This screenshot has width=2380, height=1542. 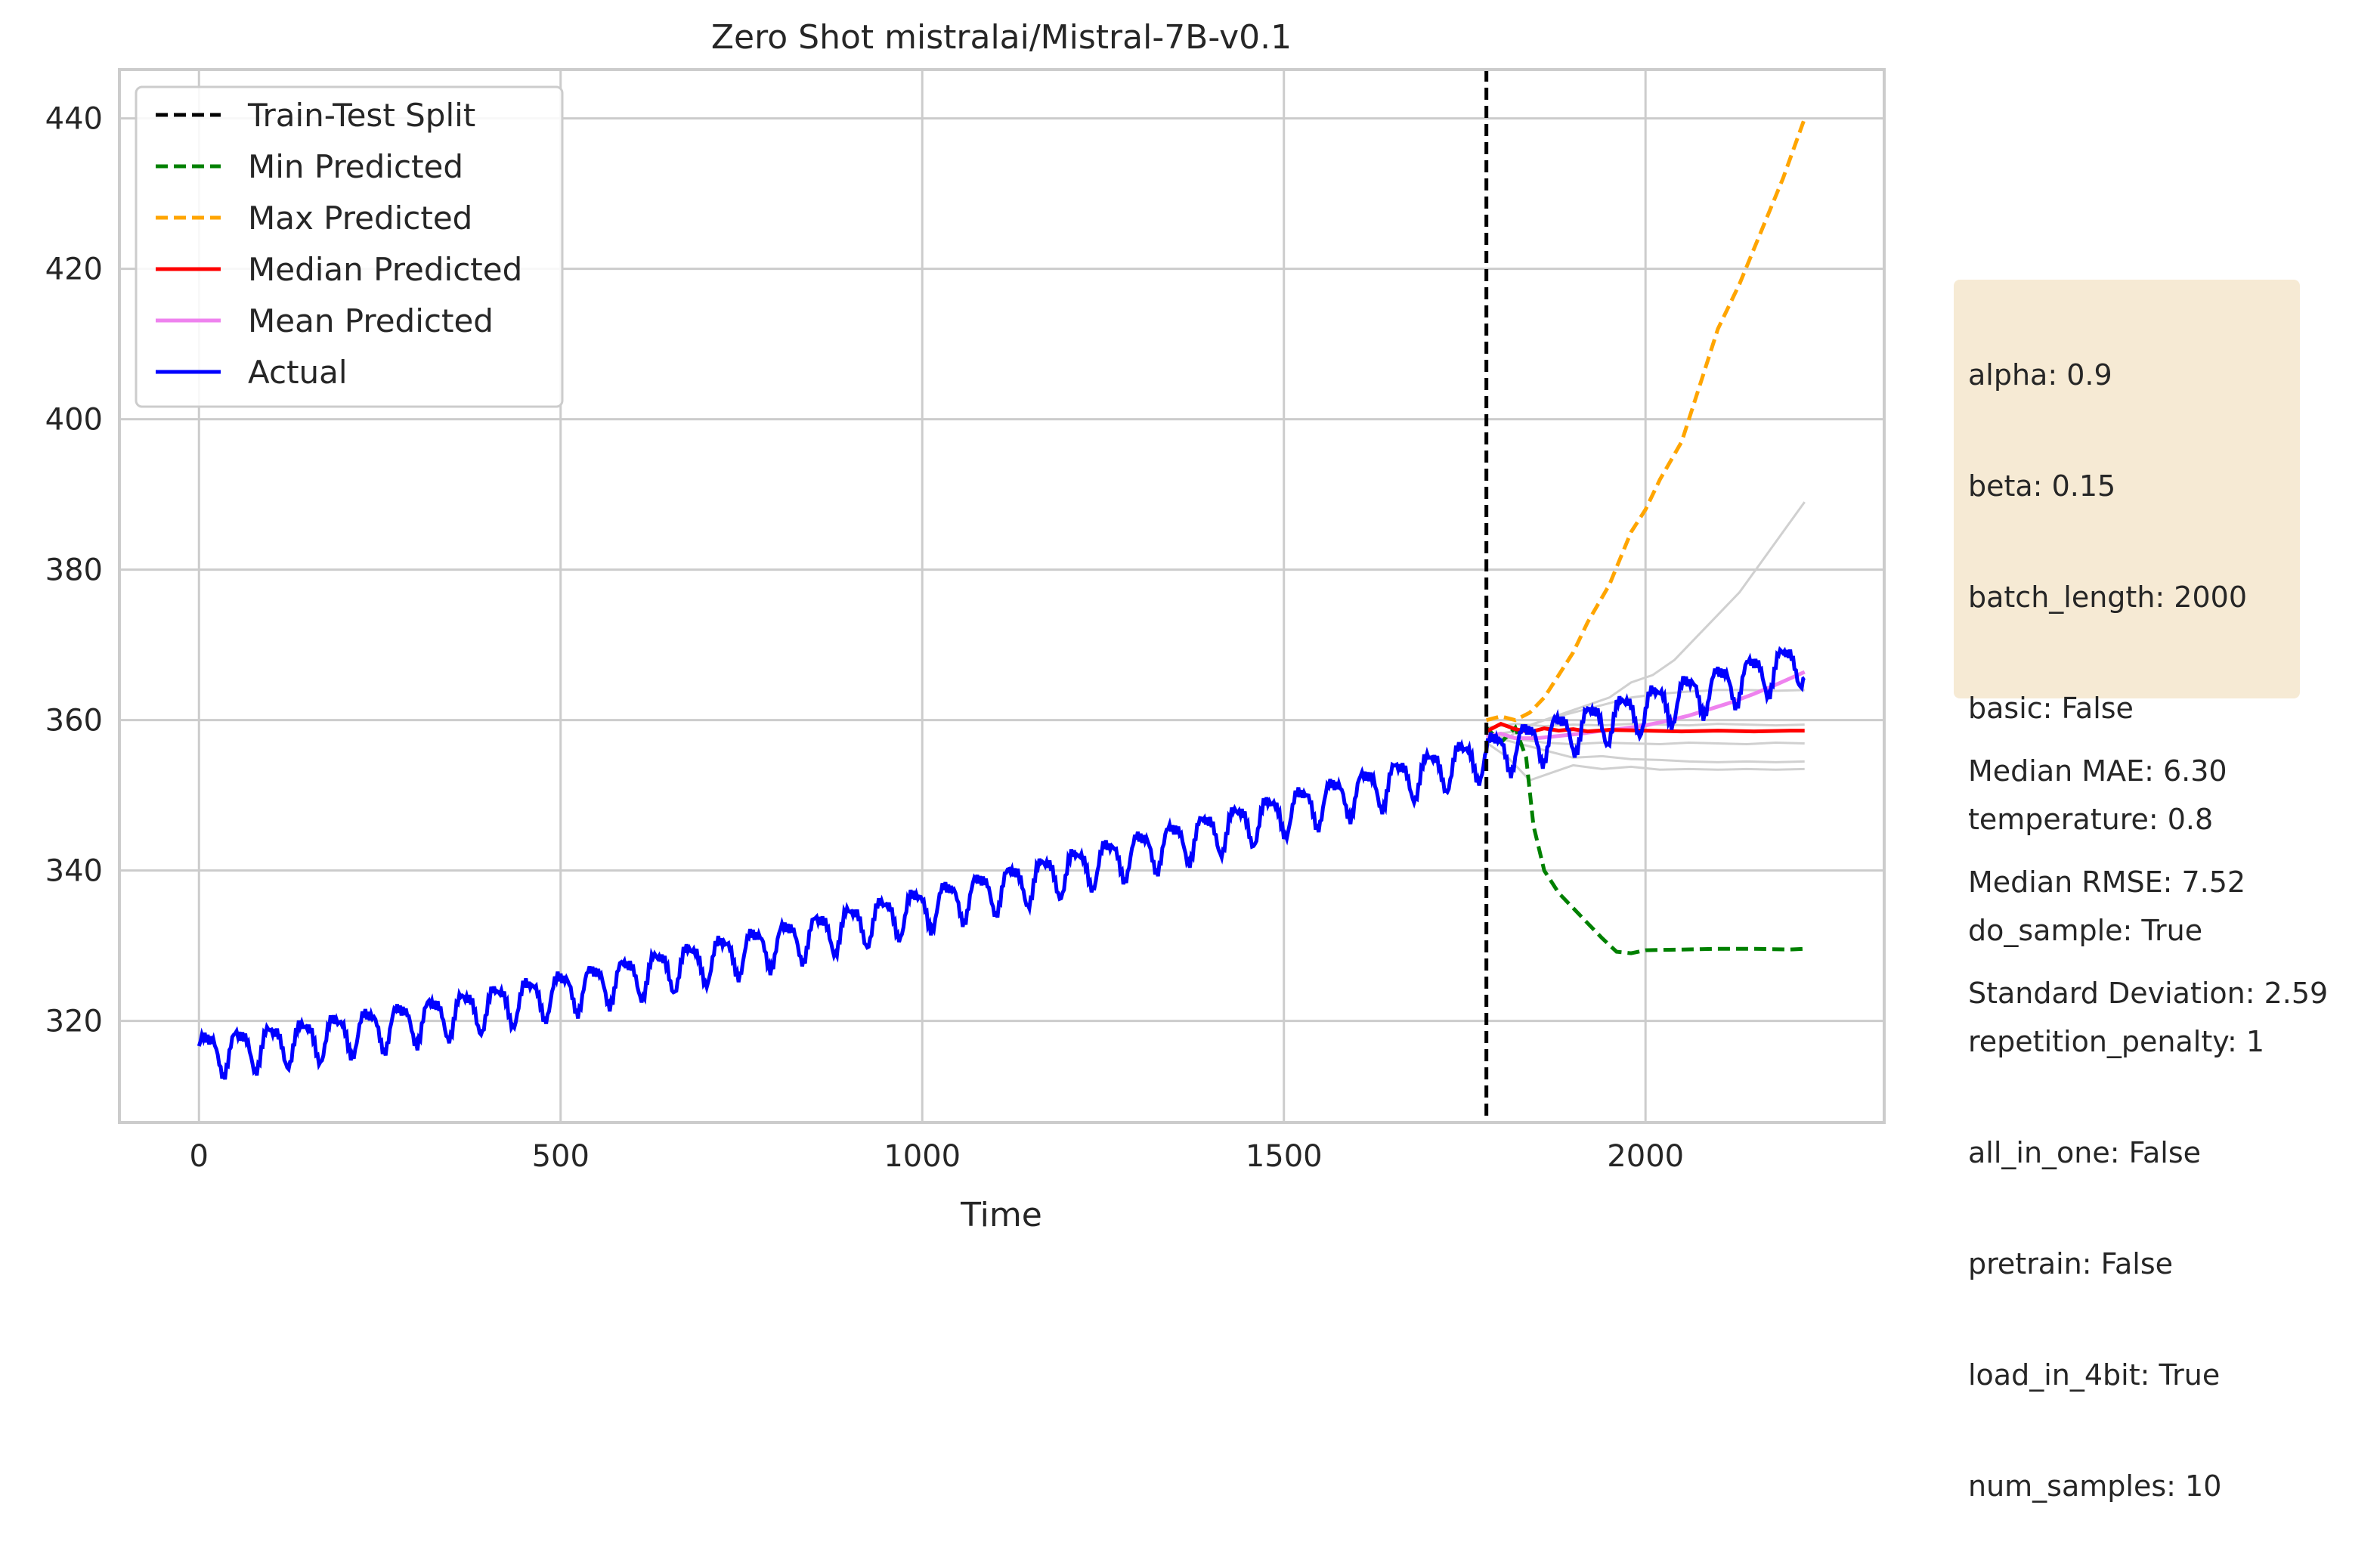 What do you see at coordinates (385, 269) in the screenshot?
I see `legend-label: Median Predicted` at bounding box center [385, 269].